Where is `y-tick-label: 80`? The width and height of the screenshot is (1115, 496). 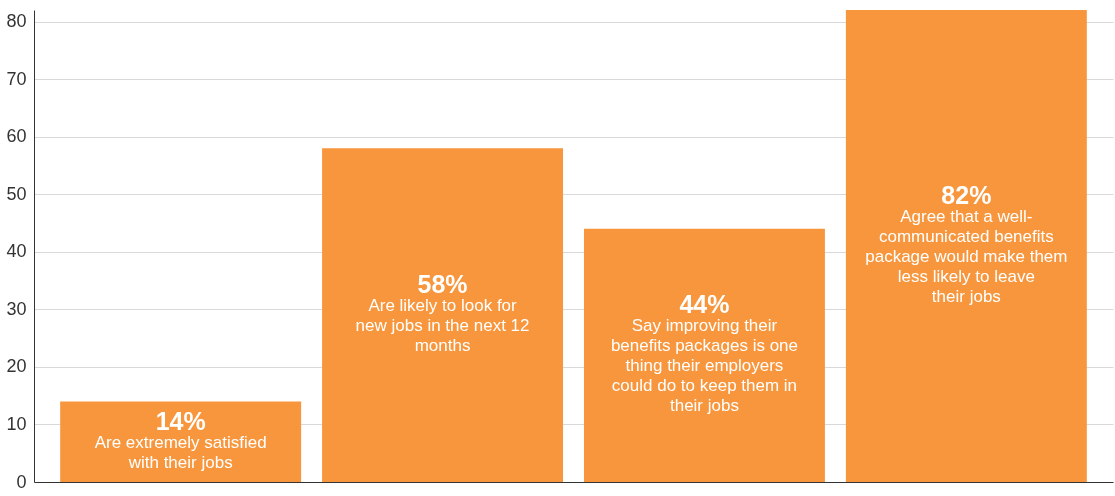 y-tick-label: 80 is located at coordinates (16, 21).